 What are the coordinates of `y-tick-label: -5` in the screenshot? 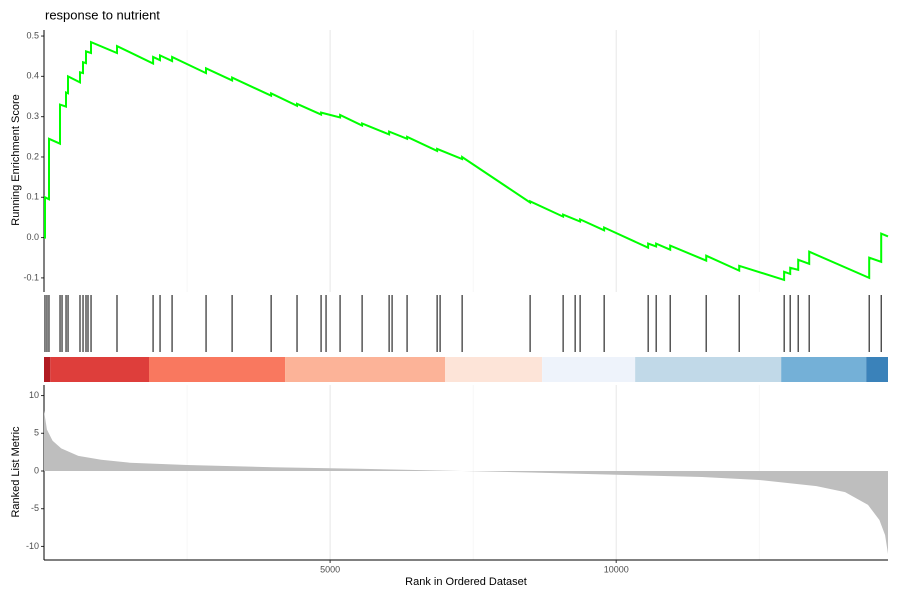 It's located at (35, 508).